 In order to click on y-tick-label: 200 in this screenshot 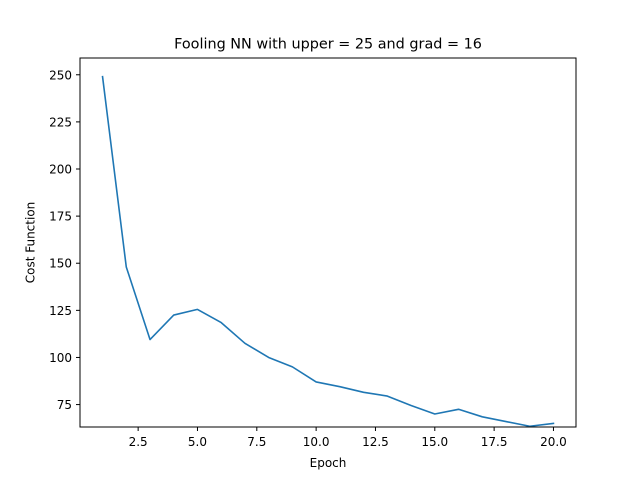, I will do `click(60, 170)`.